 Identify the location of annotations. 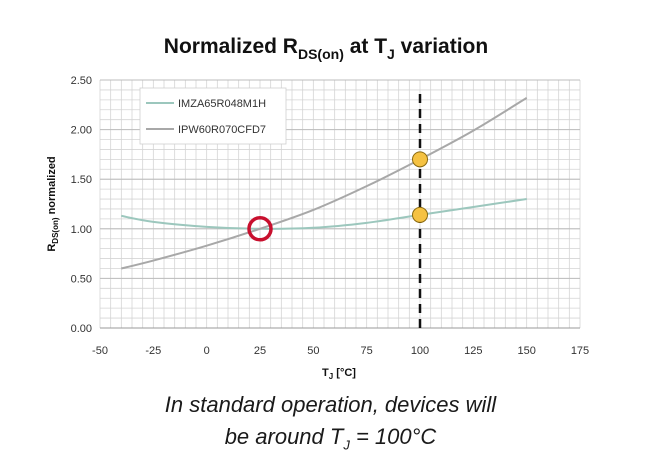
(337, 214).